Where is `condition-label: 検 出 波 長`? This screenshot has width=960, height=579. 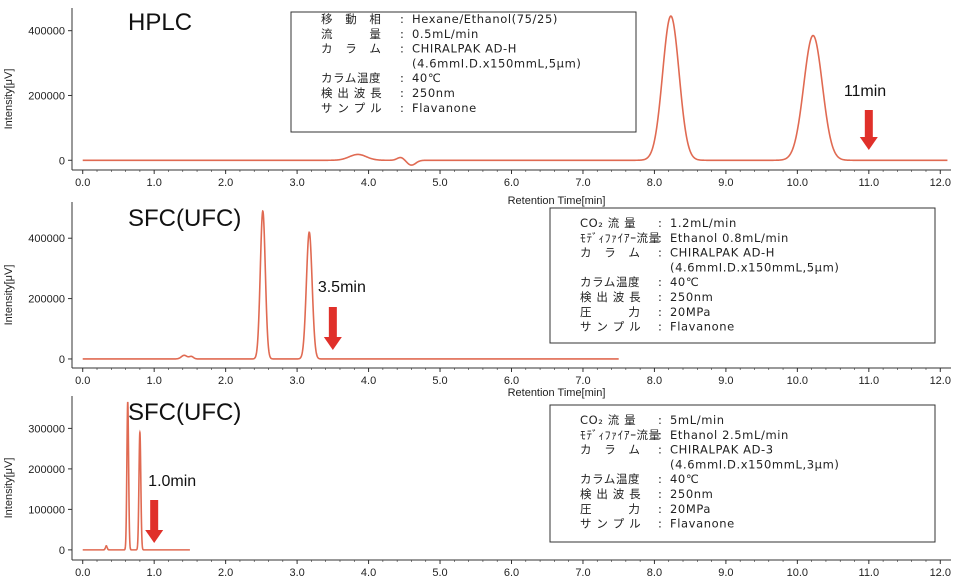 condition-label: 検 出 波 長 is located at coordinates (610, 494).